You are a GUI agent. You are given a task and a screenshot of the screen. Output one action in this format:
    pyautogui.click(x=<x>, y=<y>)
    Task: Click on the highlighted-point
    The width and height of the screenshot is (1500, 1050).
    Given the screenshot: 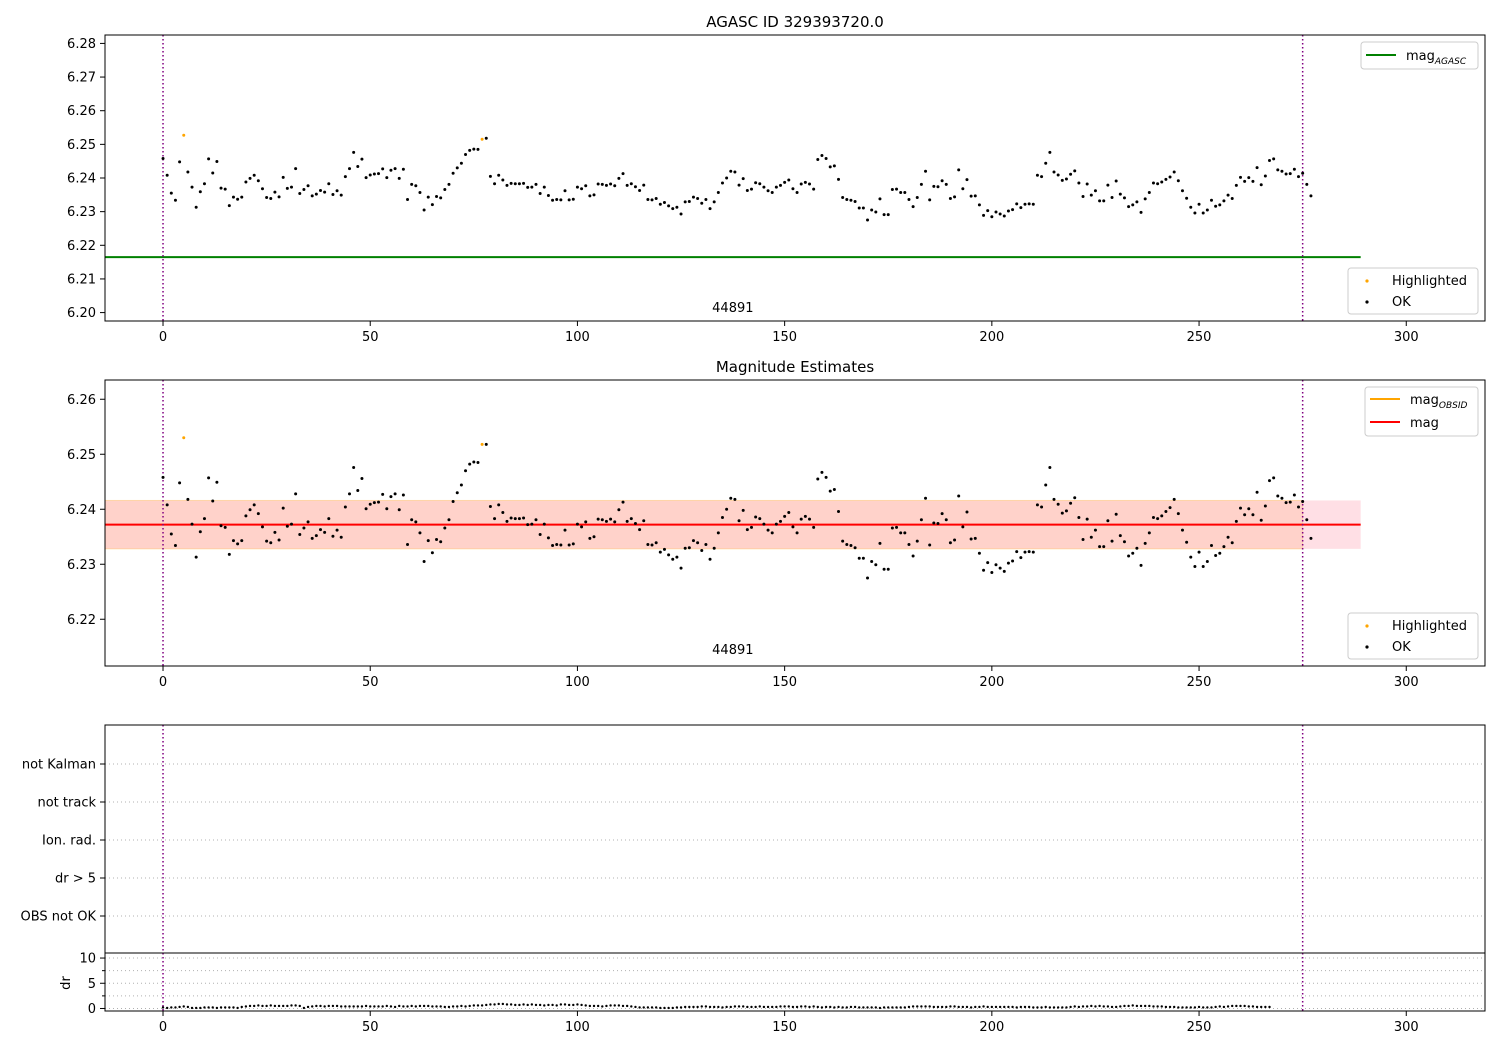 What is the action you would take?
    pyautogui.click(x=482, y=139)
    